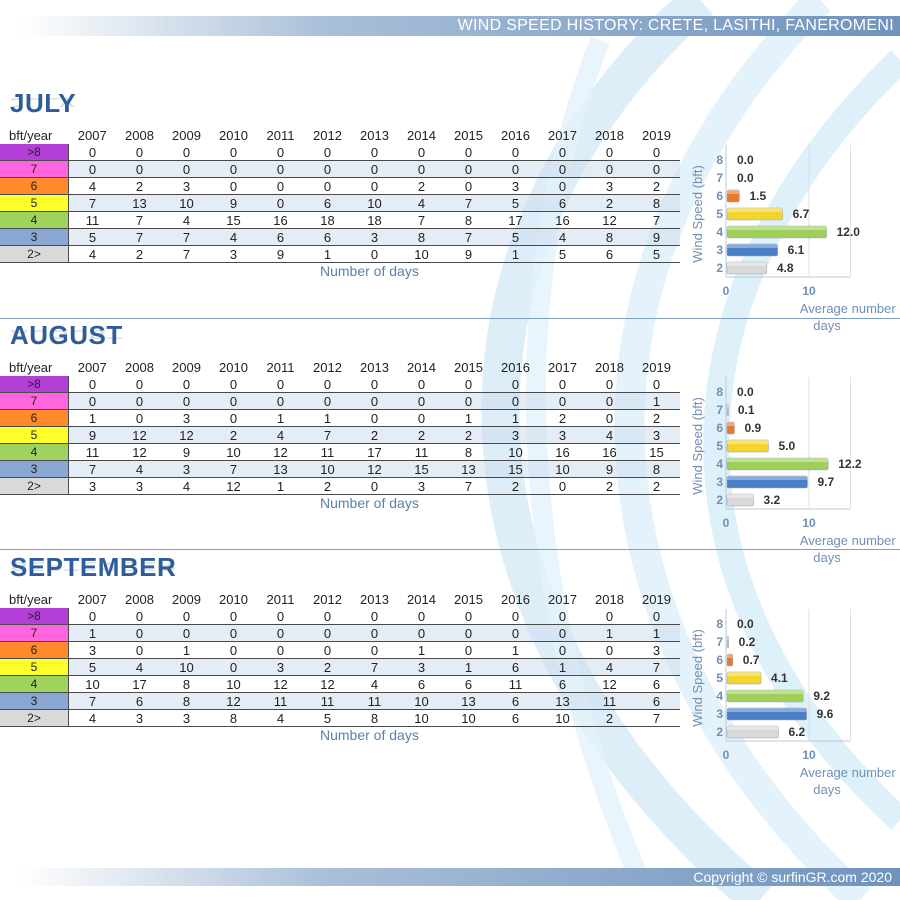 The height and width of the screenshot is (900, 900). Describe the element at coordinates (34, 486) in the screenshot. I see `bft-scale-label: 2>` at that location.